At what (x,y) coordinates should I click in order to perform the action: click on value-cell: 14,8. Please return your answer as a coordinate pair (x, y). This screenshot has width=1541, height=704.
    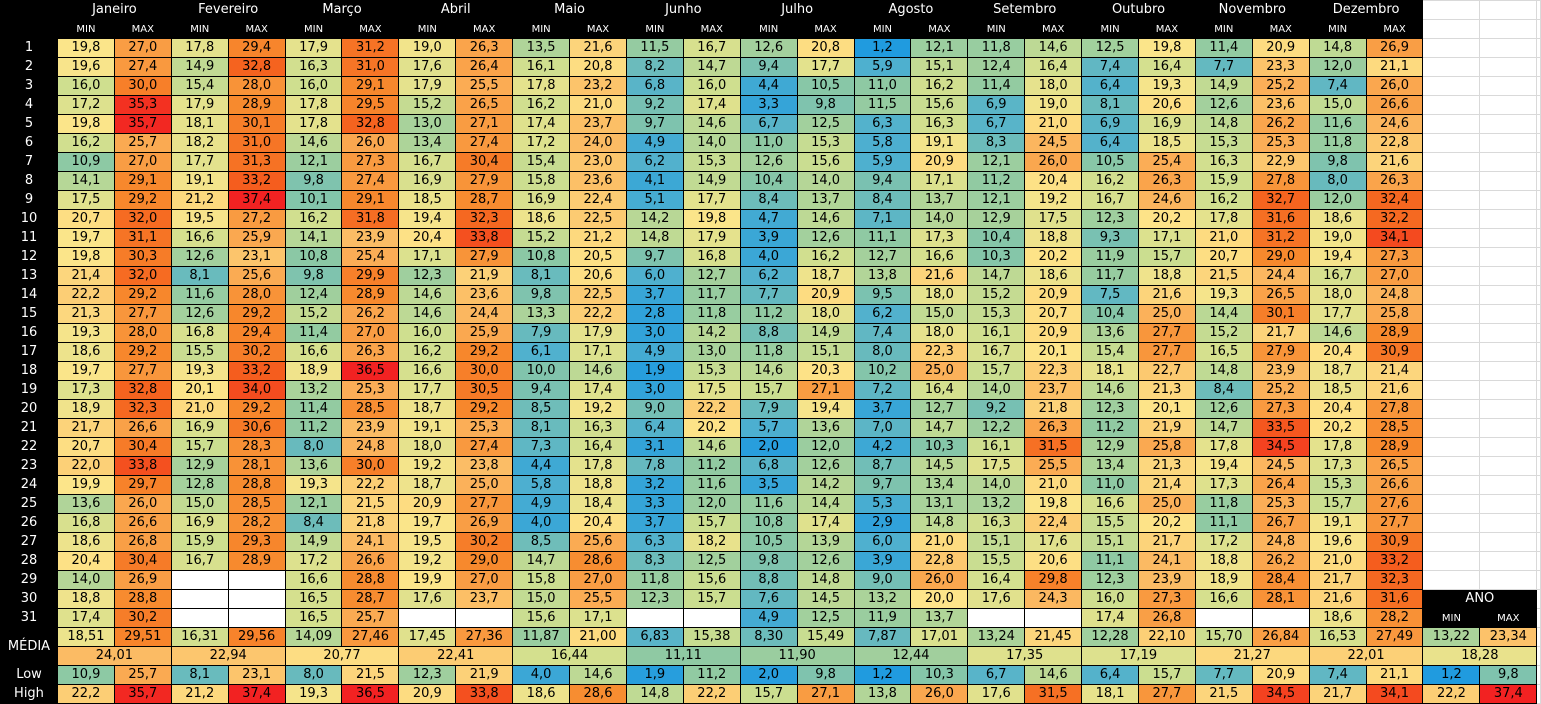
    Looking at the image, I should click on (939, 523).